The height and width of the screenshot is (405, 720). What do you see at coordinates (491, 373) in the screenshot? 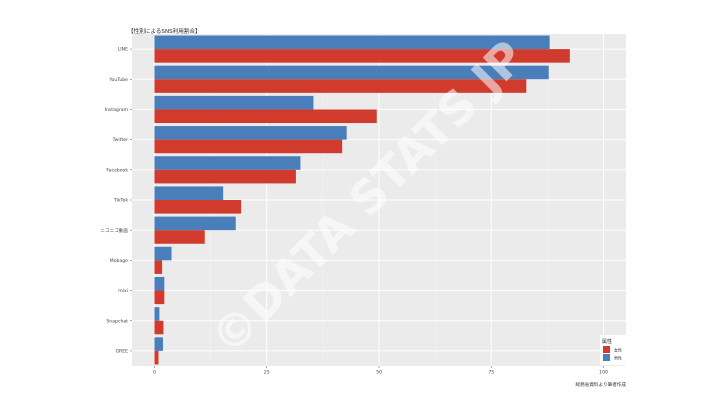
I see `x-tick-label: 75` at bounding box center [491, 373].